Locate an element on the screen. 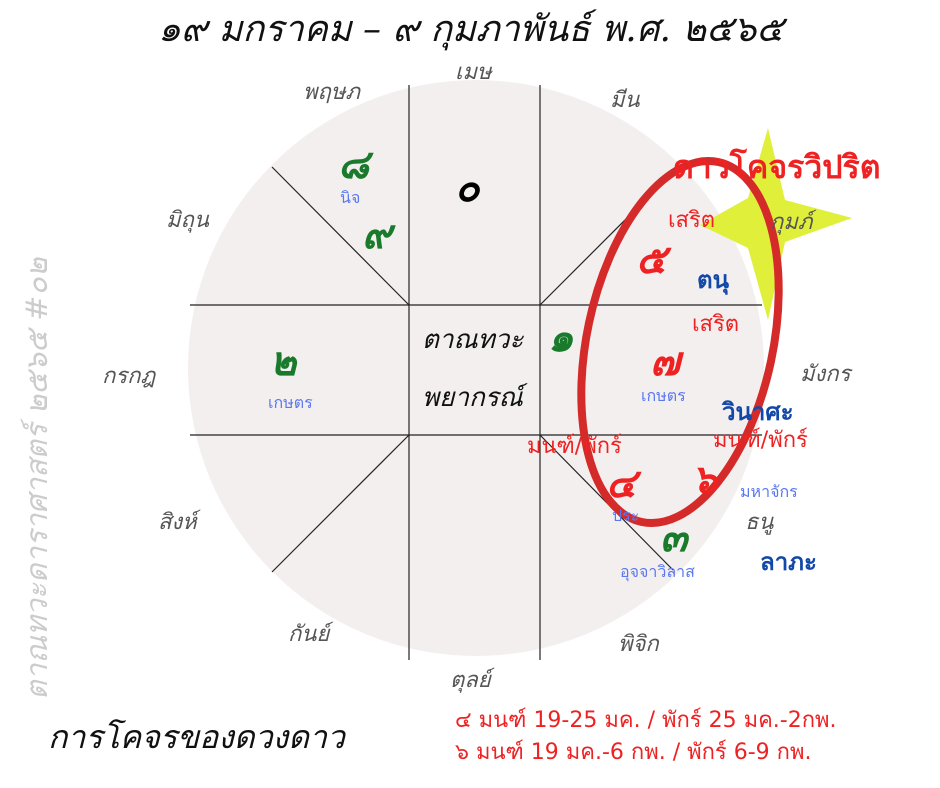  label-mon-puk-2: มนฑ์/พักร์ is located at coordinates (760, 440).